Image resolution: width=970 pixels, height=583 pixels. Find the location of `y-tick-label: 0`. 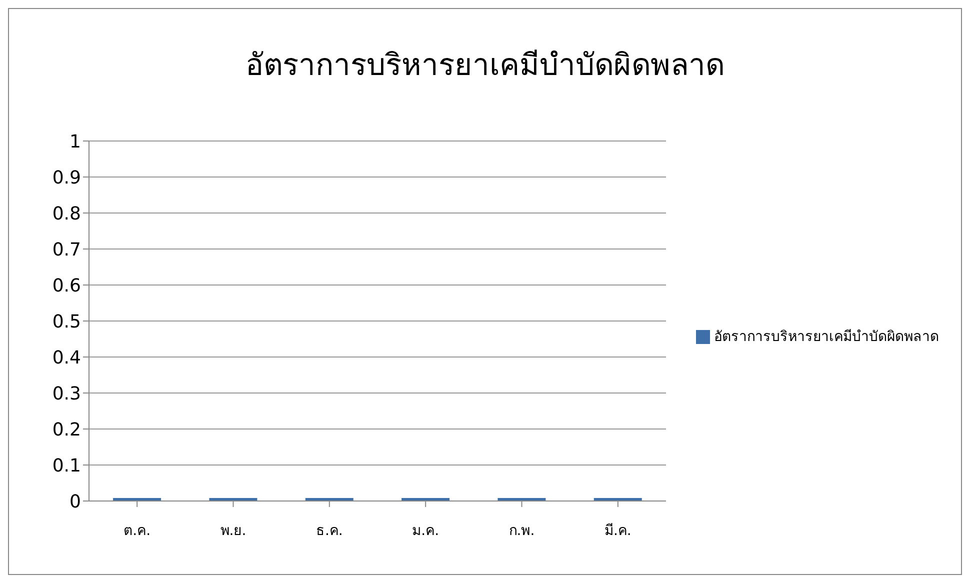

y-tick-label: 0 is located at coordinates (75, 501).